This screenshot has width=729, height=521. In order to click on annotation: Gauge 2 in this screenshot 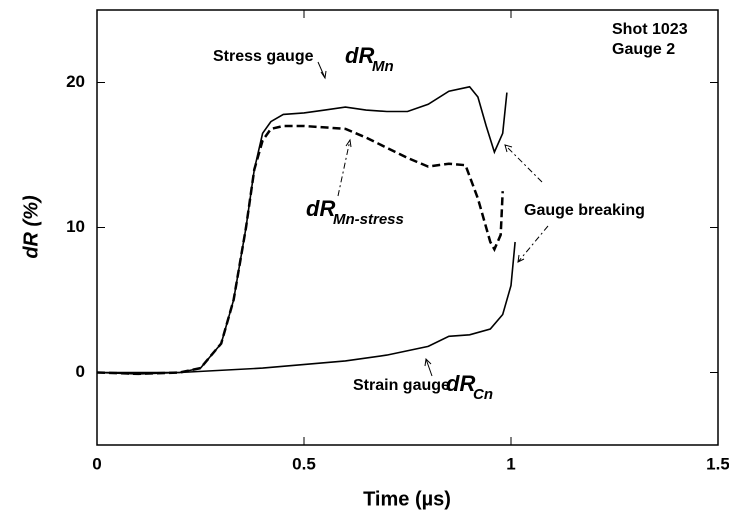, I will do `click(643, 49)`.